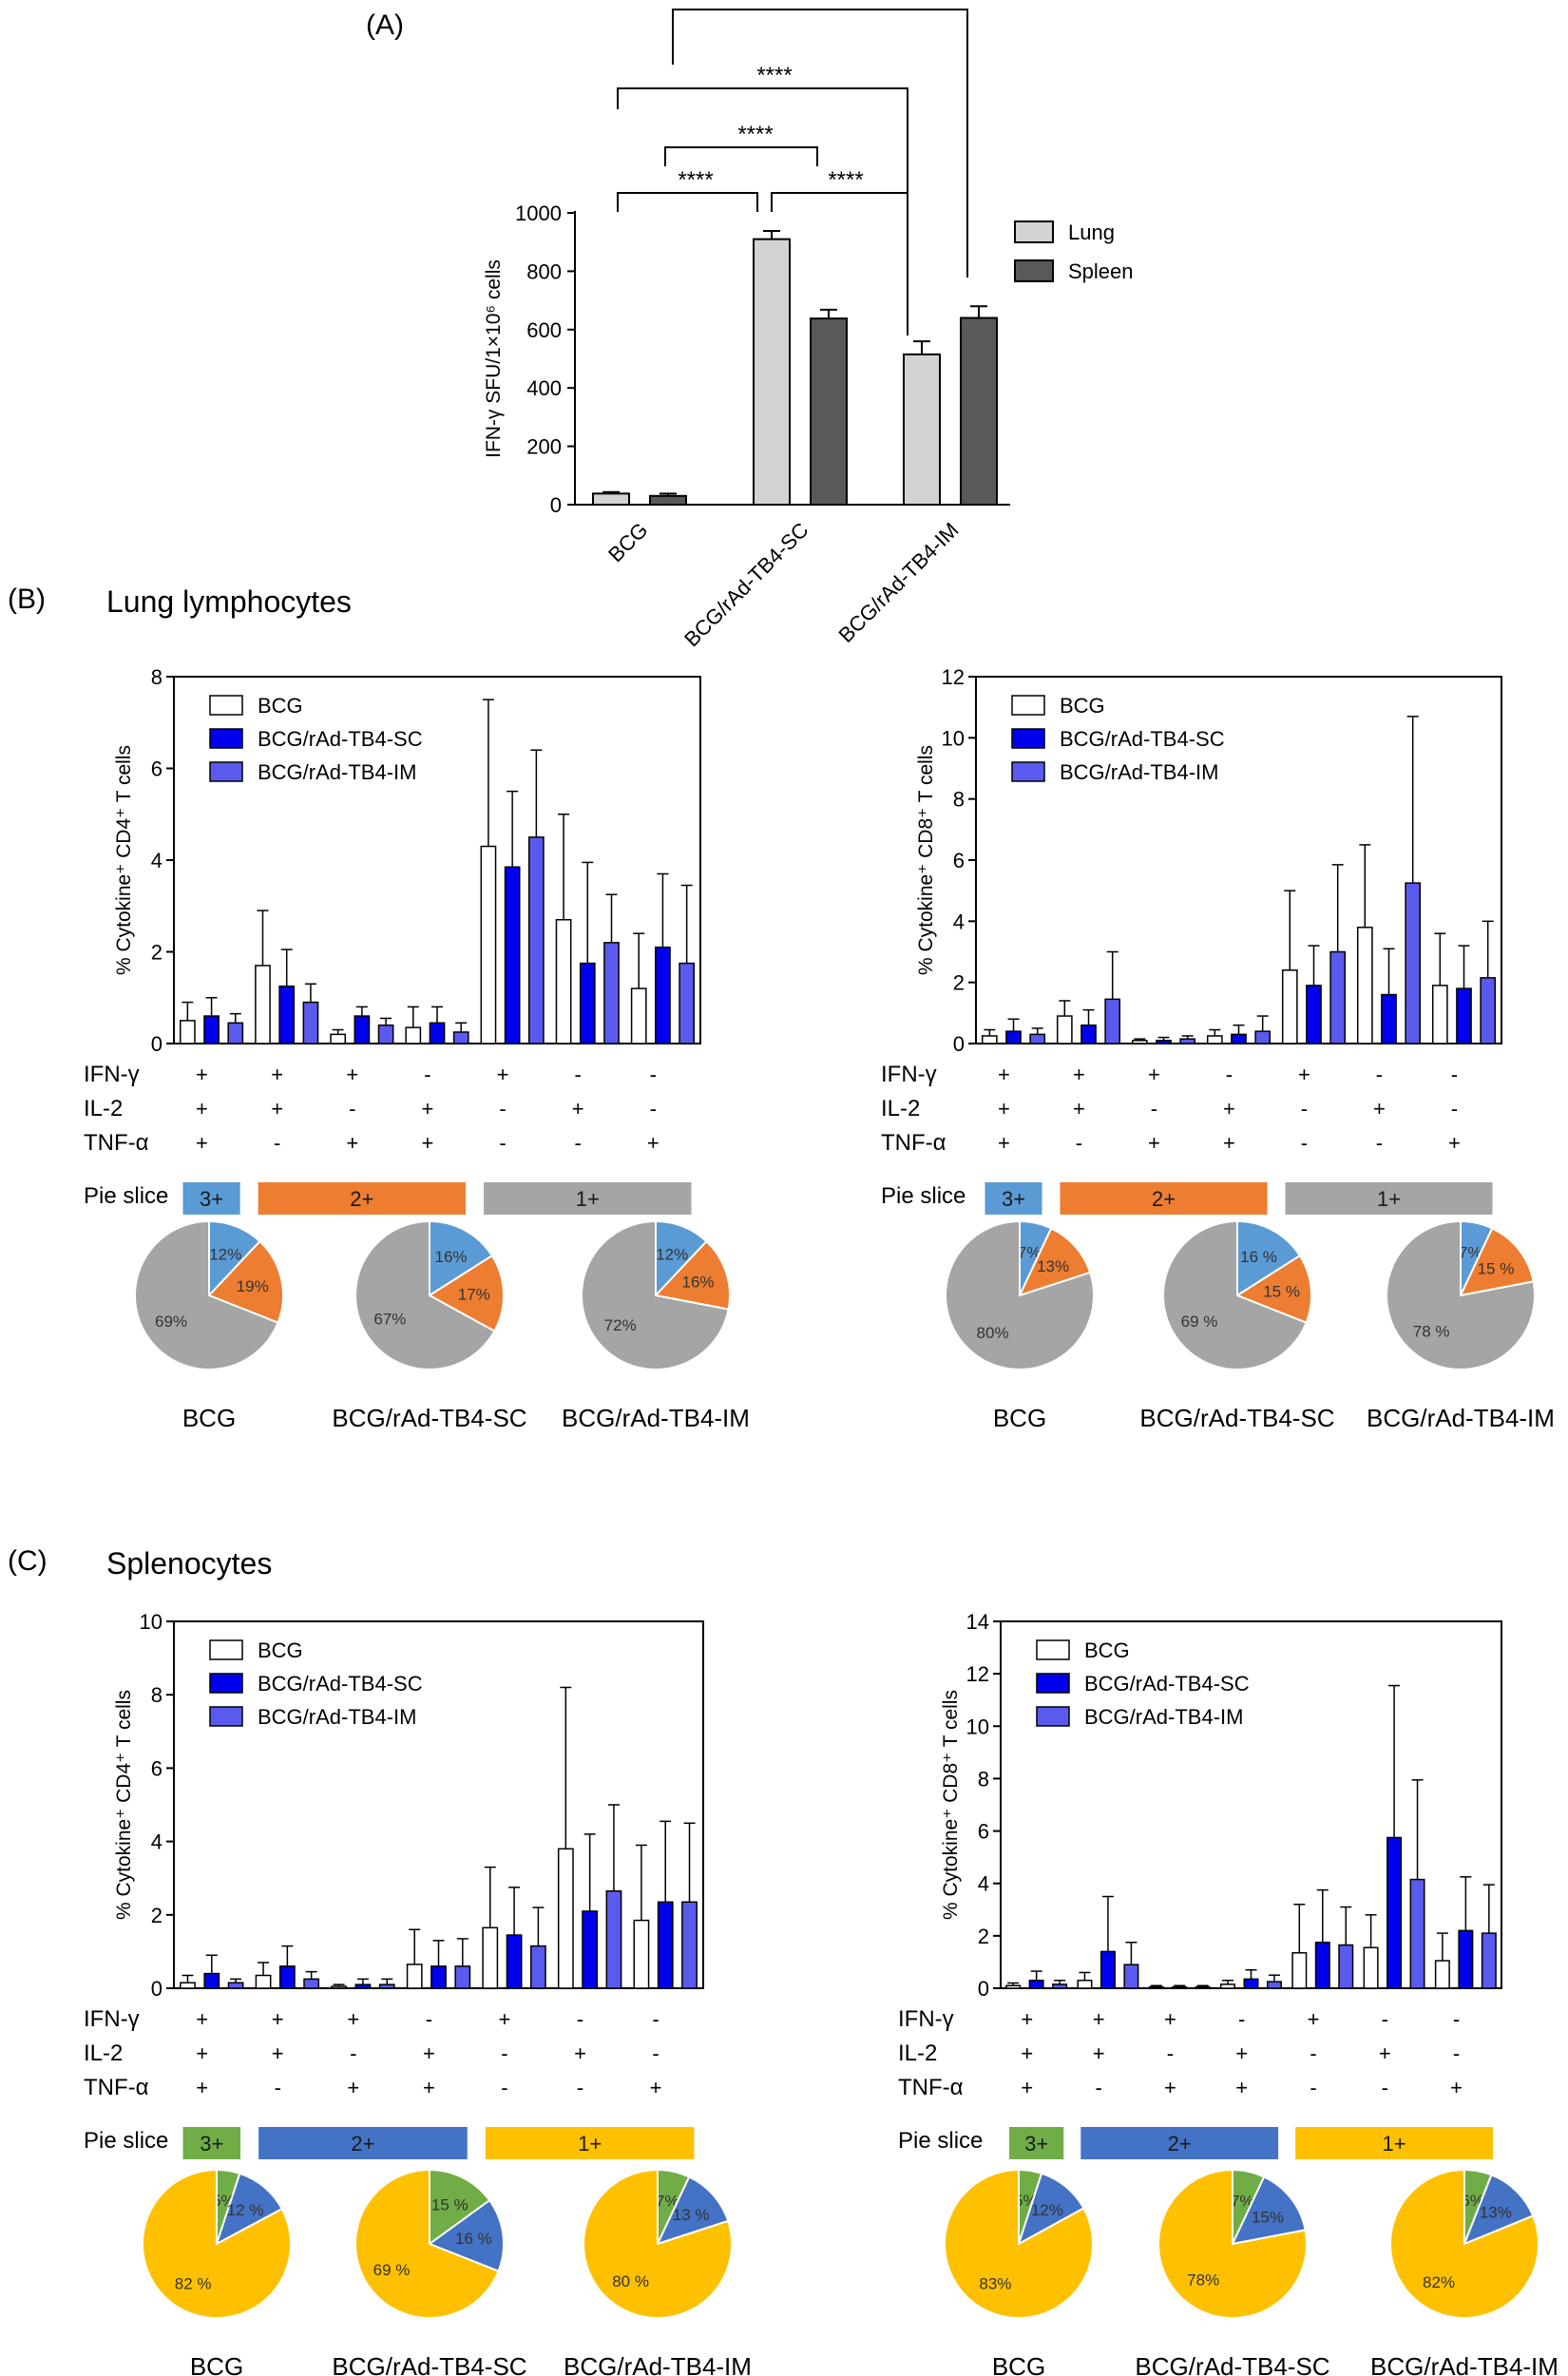  What do you see at coordinates (1496, 2213) in the screenshot?
I see `pie-percent-label: 13%` at bounding box center [1496, 2213].